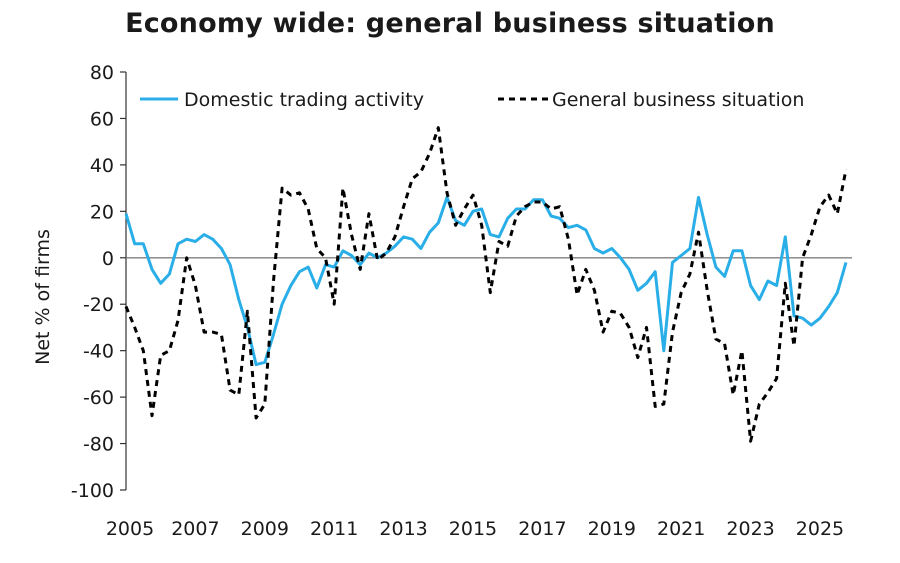  What do you see at coordinates (403, 529) in the screenshot?
I see `x-tick-label: 2013` at bounding box center [403, 529].